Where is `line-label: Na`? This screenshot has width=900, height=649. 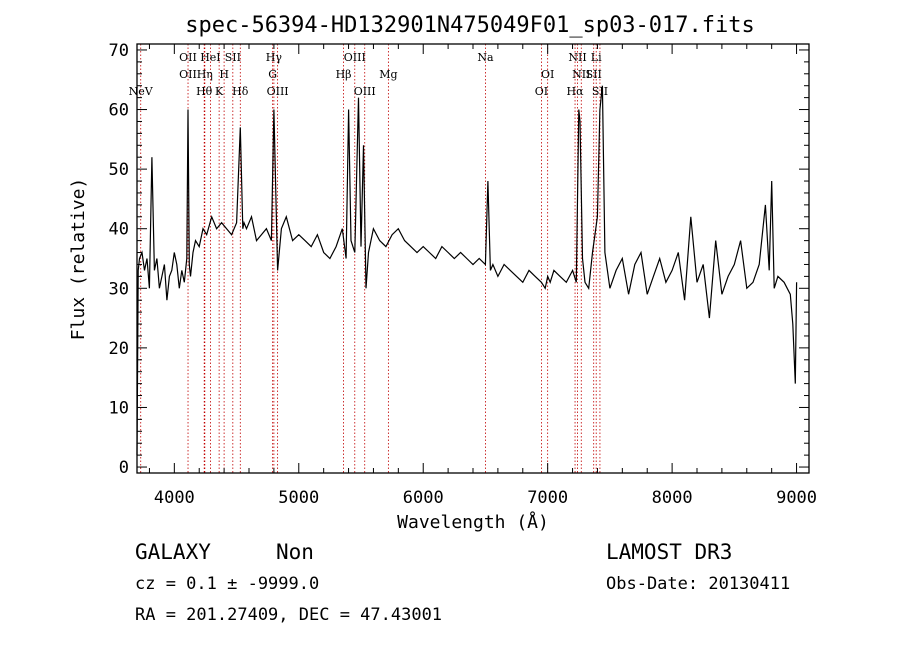 line-label: Na is located at coordinates (485, 57).